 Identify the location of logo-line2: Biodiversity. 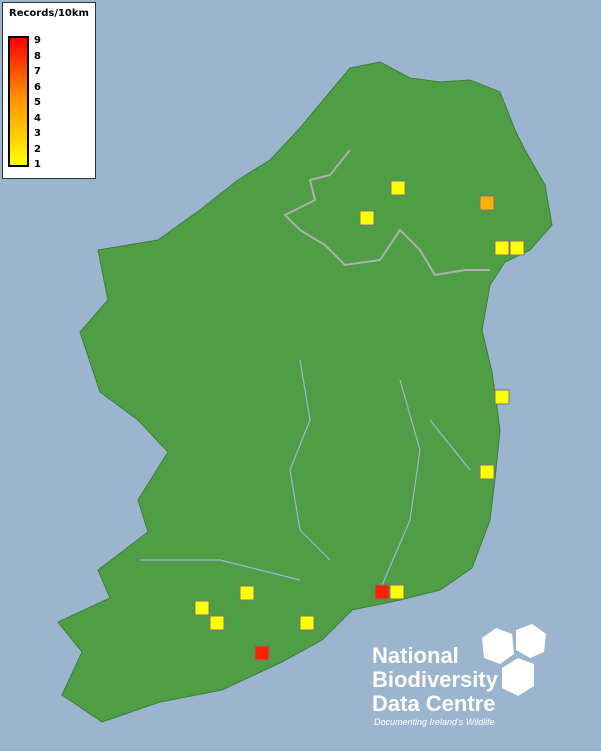
(435, 679).